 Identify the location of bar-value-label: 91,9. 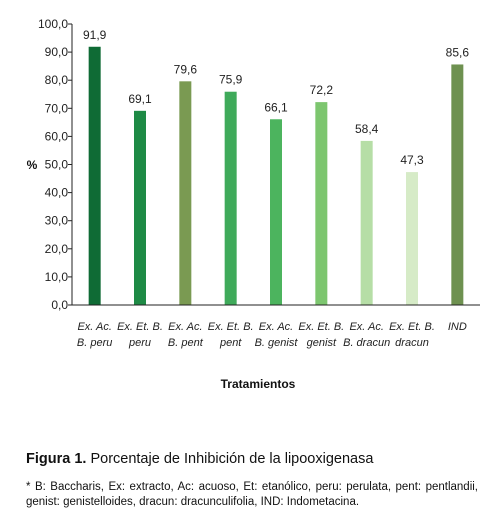
(95, 35).